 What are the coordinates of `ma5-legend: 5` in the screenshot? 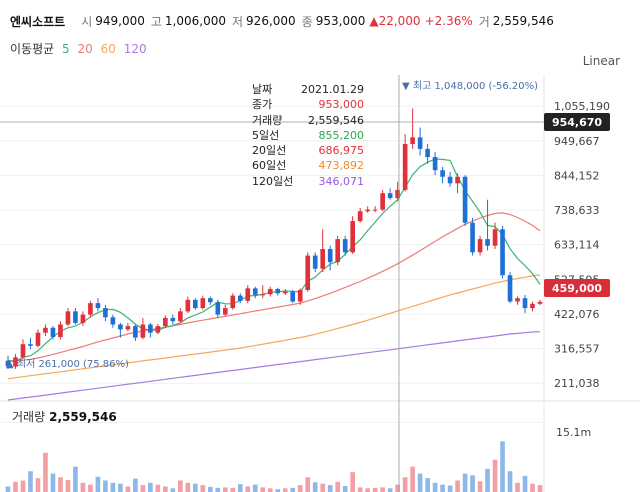 It's located at (66, 49).